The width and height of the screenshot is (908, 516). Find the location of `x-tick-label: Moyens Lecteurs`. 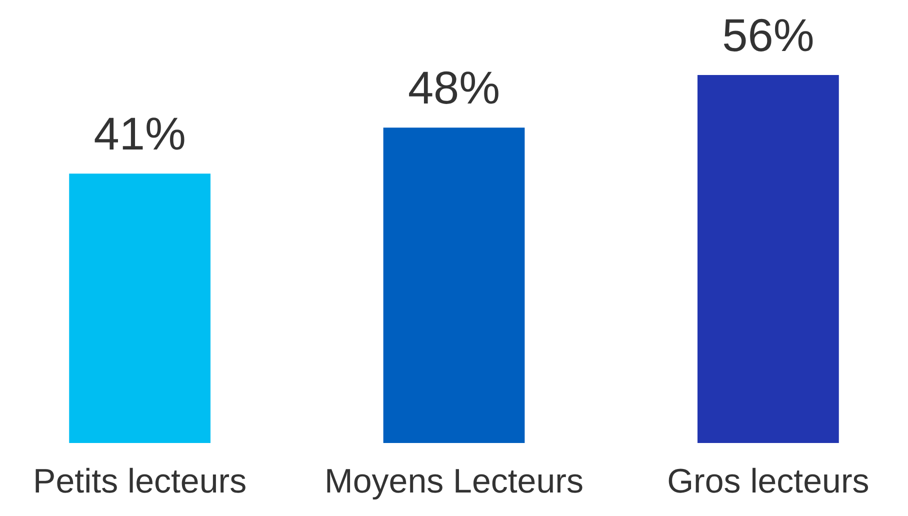

x-tick-label: Moyens Lecteurs is located at coordinates (454, 481).